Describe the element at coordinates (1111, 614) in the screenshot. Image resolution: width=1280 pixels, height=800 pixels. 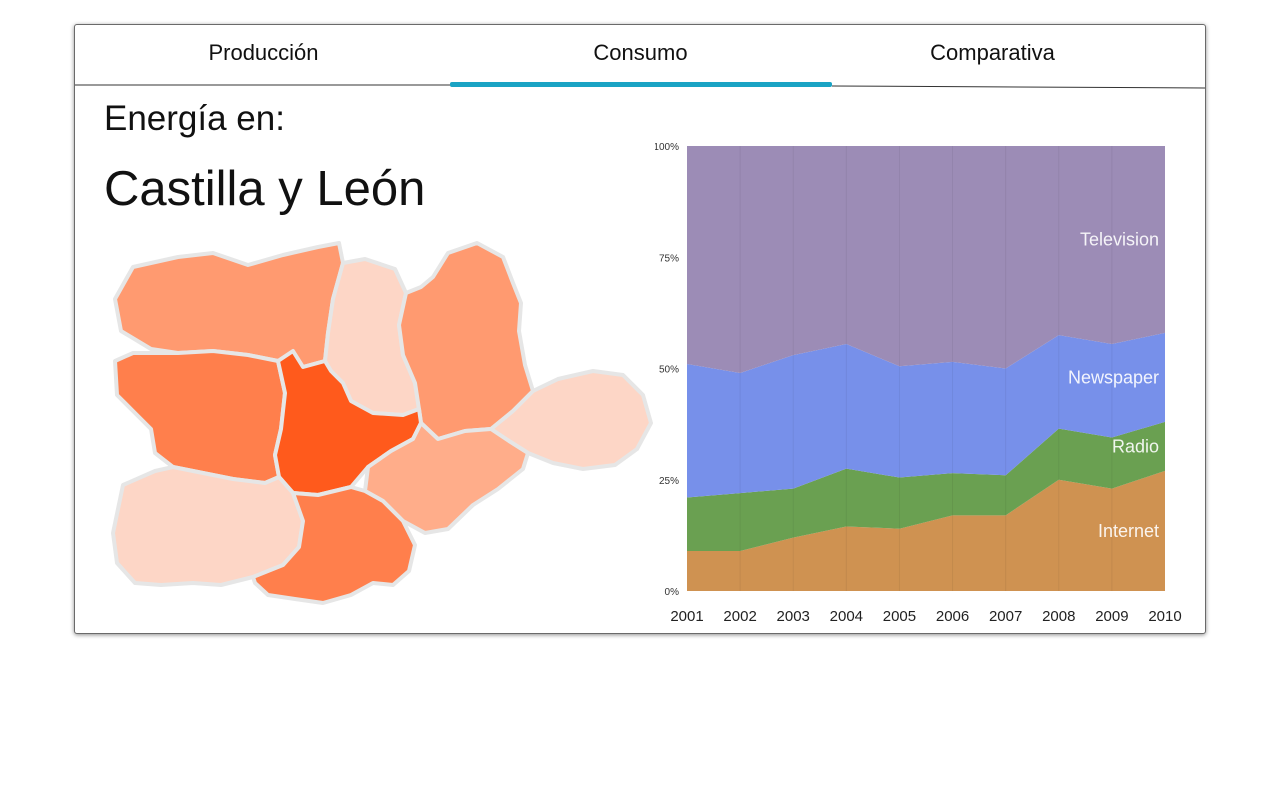
I see `x-tick-label: 2009` at that location.